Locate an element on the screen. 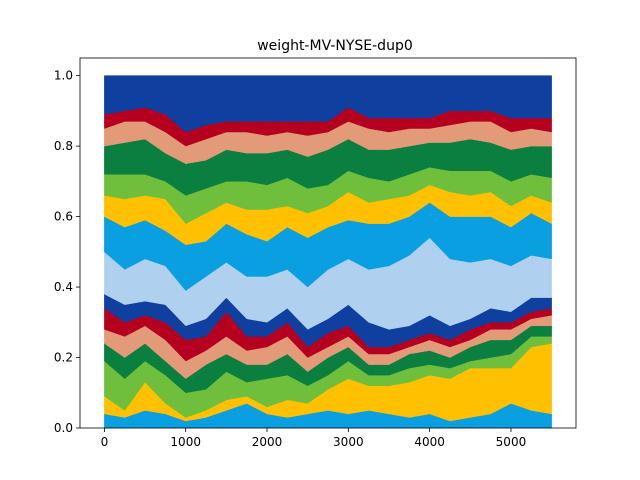 The image size is (640, 480). y-tick-label: 0.6 is located at coordinates (63, 217).